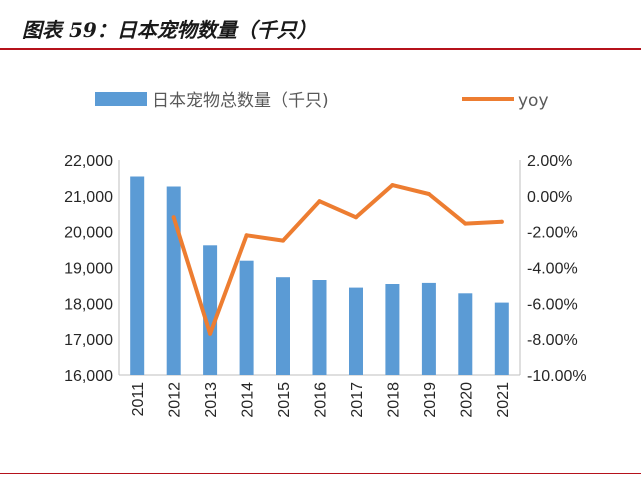 The height and width of the screenshot is (481, 641). What do you see at coordinates (137, 275) in the screenshot?
I see `bar-2011` at bounding box center [137, 275].